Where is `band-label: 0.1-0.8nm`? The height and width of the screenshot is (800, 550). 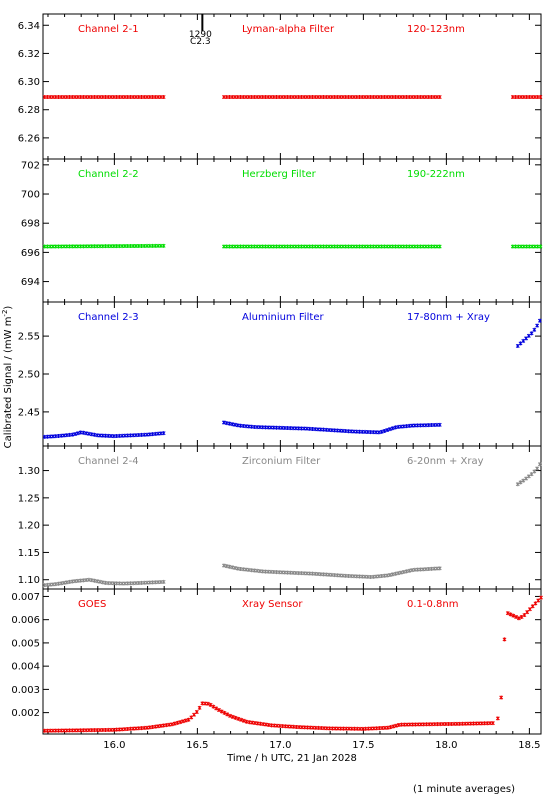
band-label: 0.1-0.8nm is located at coordinates (433, 604).